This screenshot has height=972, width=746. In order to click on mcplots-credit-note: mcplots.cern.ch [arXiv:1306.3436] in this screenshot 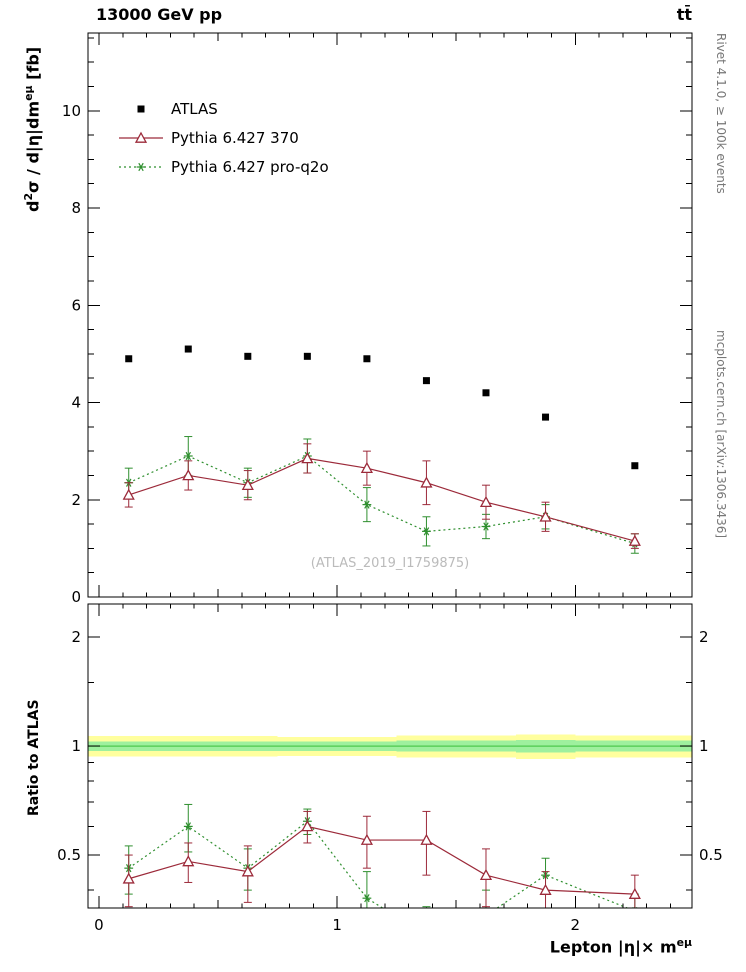, I will do `click(721, 434)`.